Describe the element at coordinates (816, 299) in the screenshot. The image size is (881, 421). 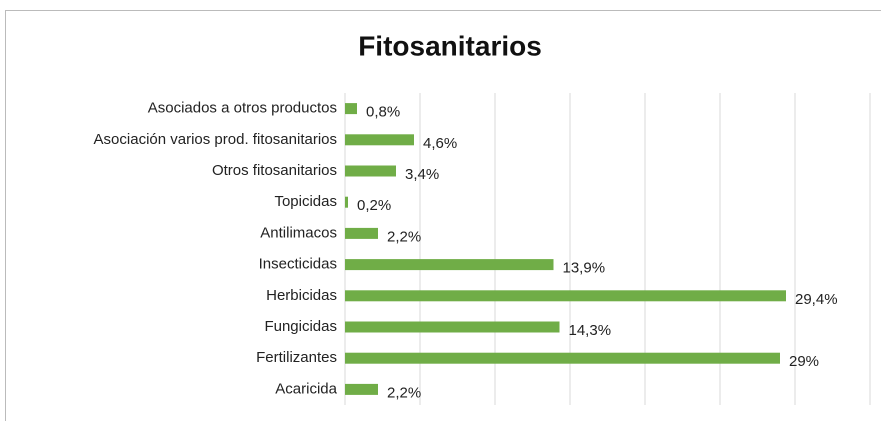
I see `value-label: 29,4%` at that location.